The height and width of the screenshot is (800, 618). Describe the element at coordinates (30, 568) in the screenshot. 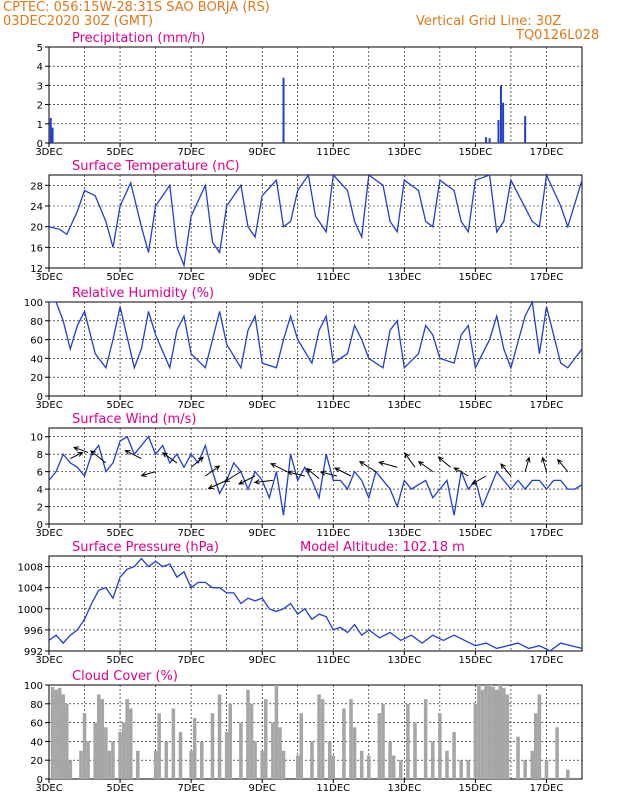

I see `y-tick-label: 1008` at that location.